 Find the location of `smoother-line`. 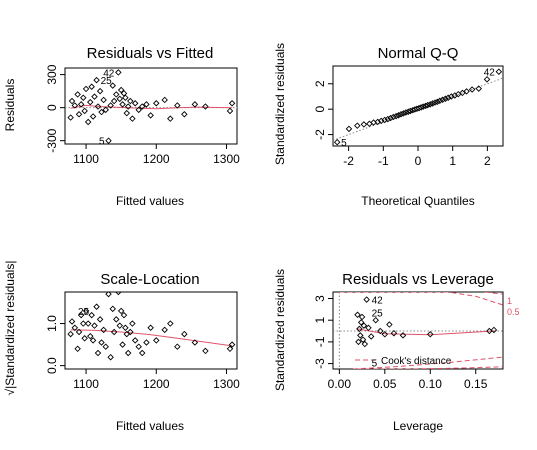

smoother-line is located at coordinates (151, 107).